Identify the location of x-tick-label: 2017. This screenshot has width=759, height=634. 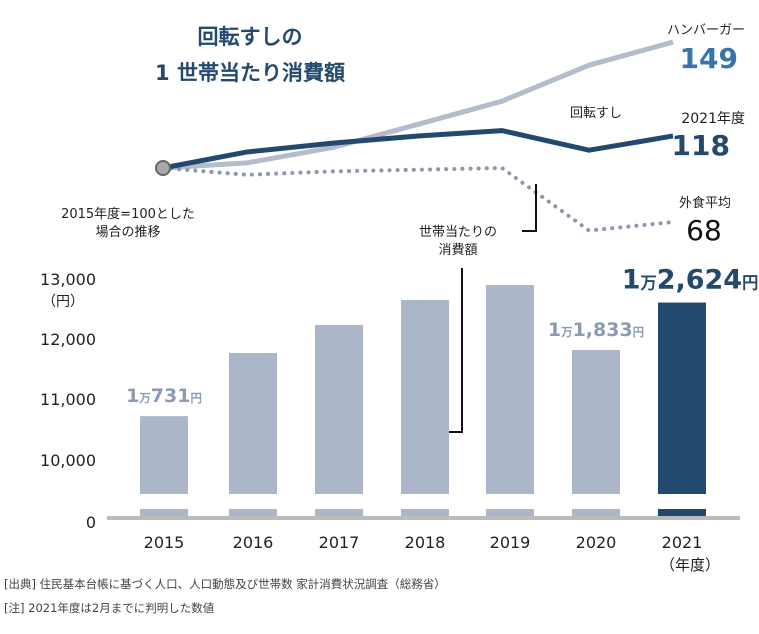
(339, 542).